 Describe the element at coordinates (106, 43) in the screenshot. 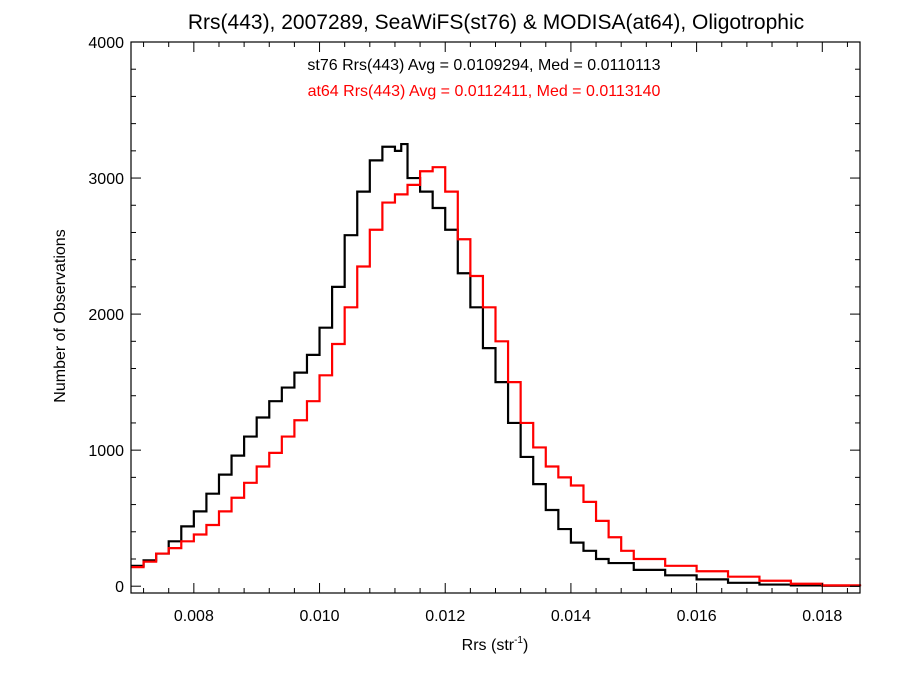

I see `y-tick-label: 4000` at that location.